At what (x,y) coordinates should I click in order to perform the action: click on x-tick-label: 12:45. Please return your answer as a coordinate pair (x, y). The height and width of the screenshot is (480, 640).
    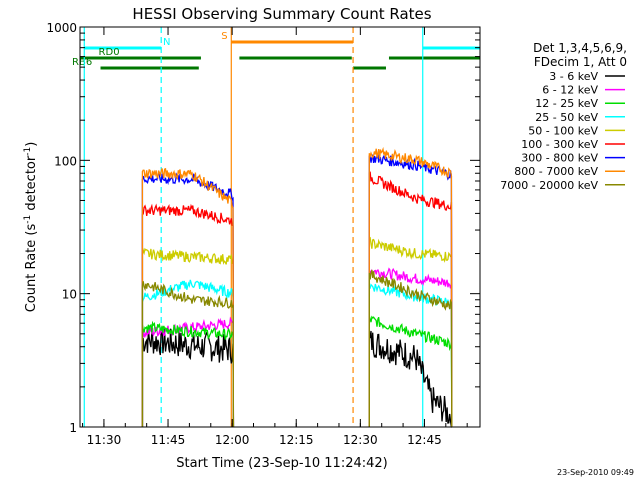
    Looking at the image, I should click on (424, 440).